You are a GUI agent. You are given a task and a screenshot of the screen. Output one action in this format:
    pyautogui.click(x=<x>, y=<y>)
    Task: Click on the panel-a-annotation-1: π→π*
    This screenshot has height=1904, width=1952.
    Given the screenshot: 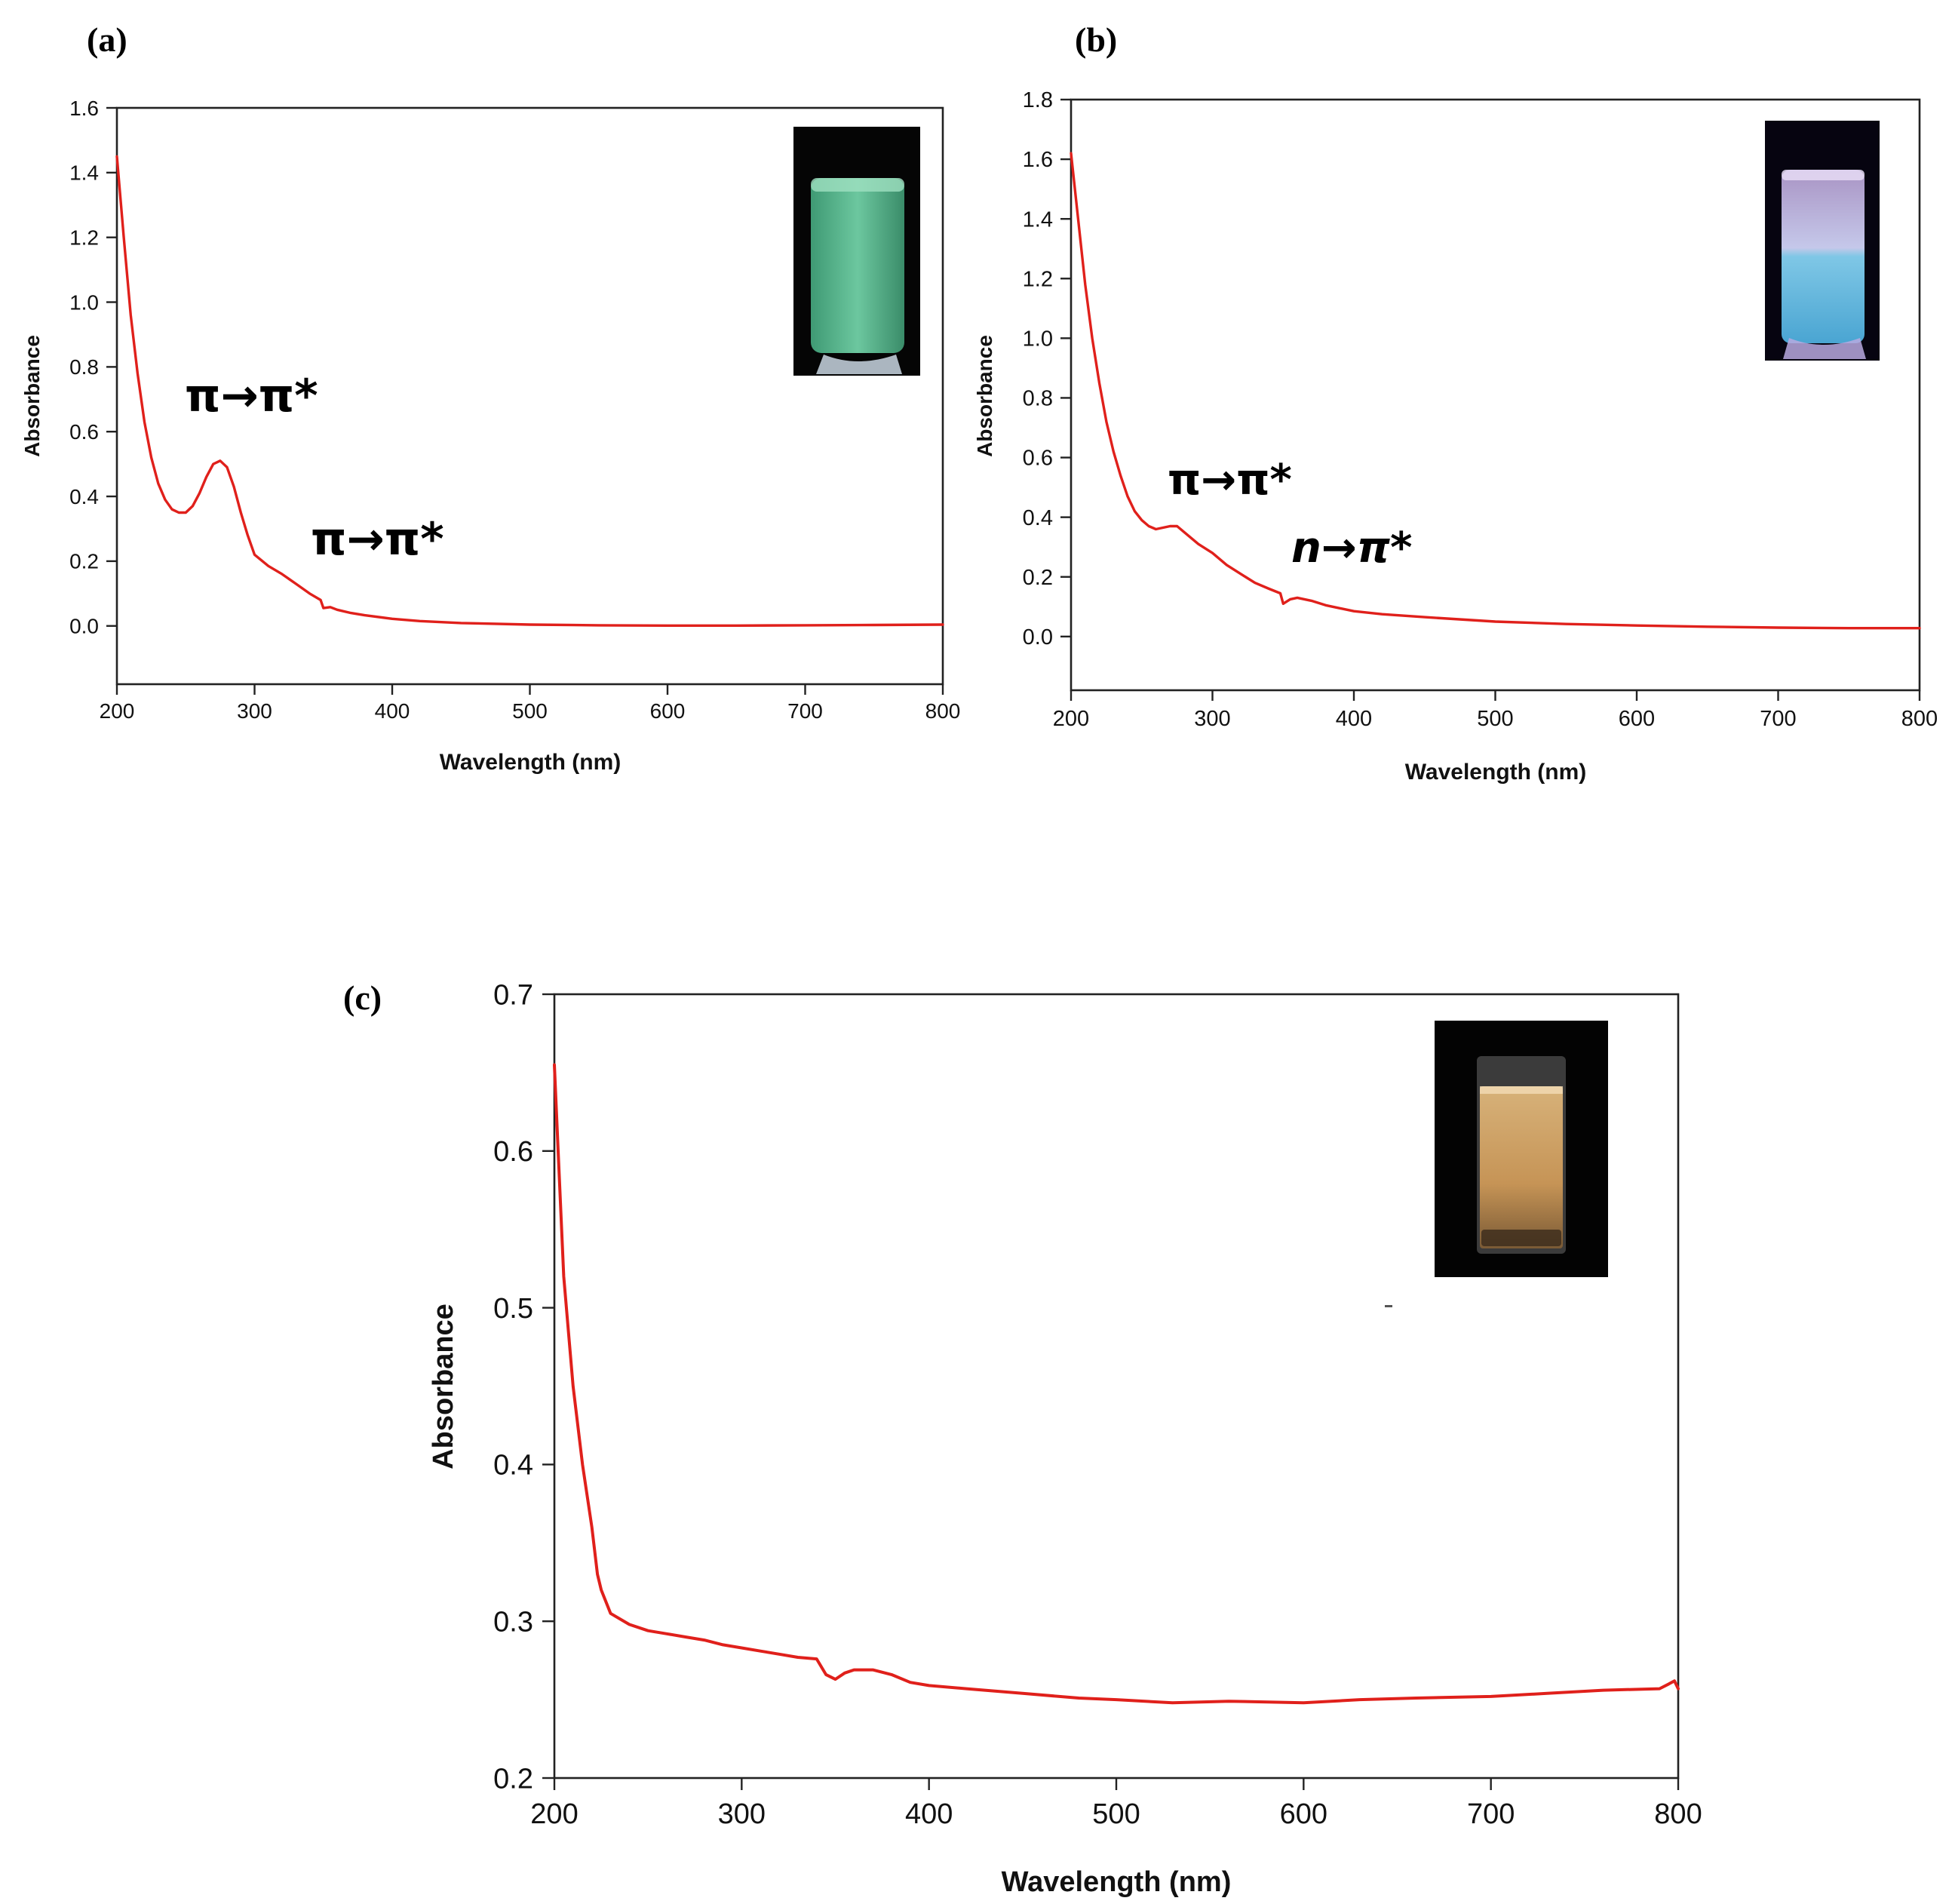 What is the action you would take?
    pyautogui.click(x=251, y=396)
    